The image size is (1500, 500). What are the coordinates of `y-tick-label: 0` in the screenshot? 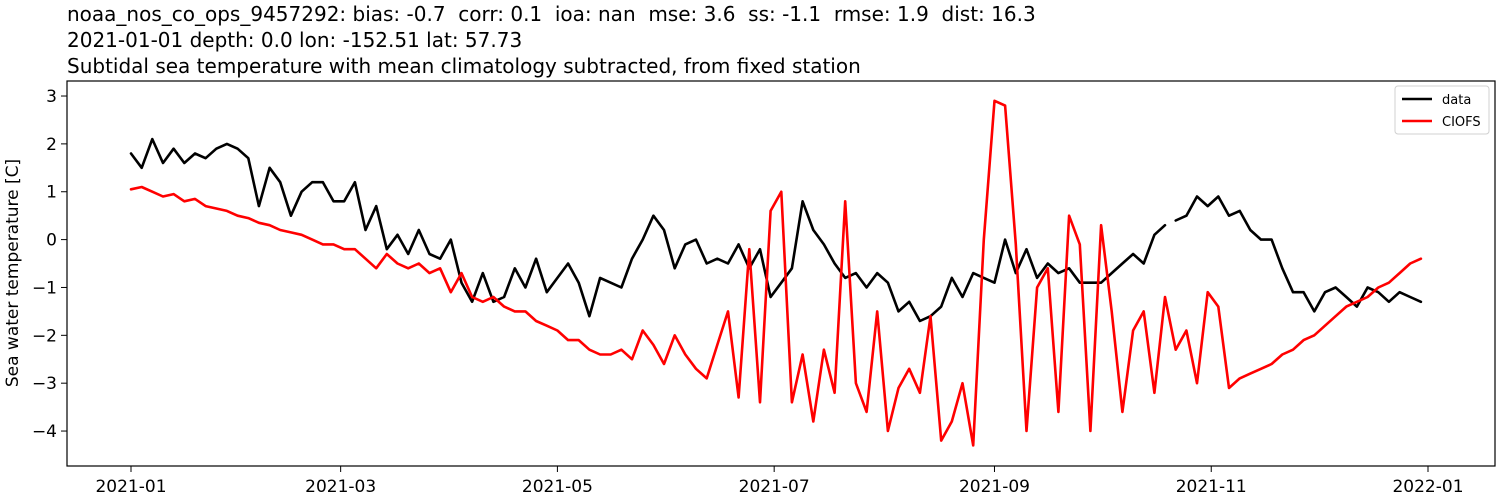 It's located at (51, 241).